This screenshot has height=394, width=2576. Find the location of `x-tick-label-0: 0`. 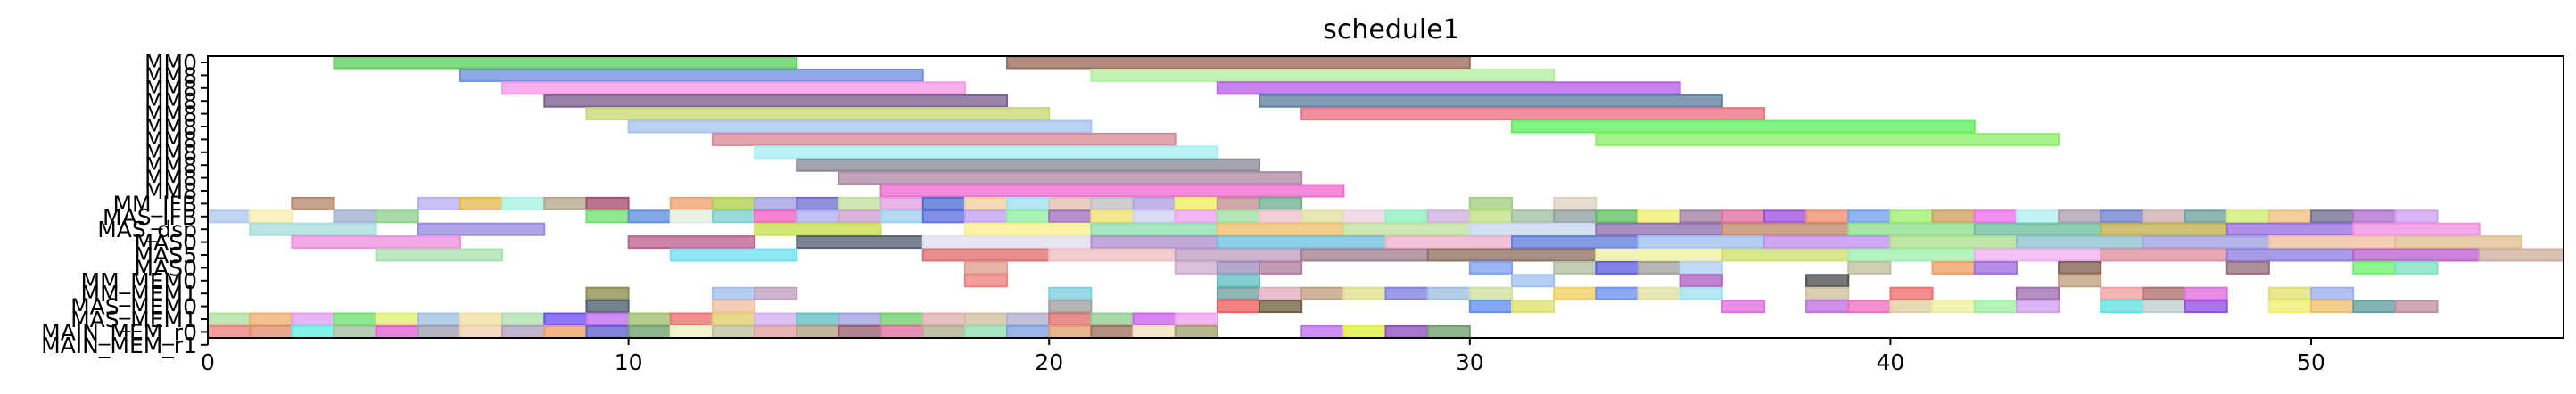

x-tick-label-0: 0 is located at coordinates (208, 362).